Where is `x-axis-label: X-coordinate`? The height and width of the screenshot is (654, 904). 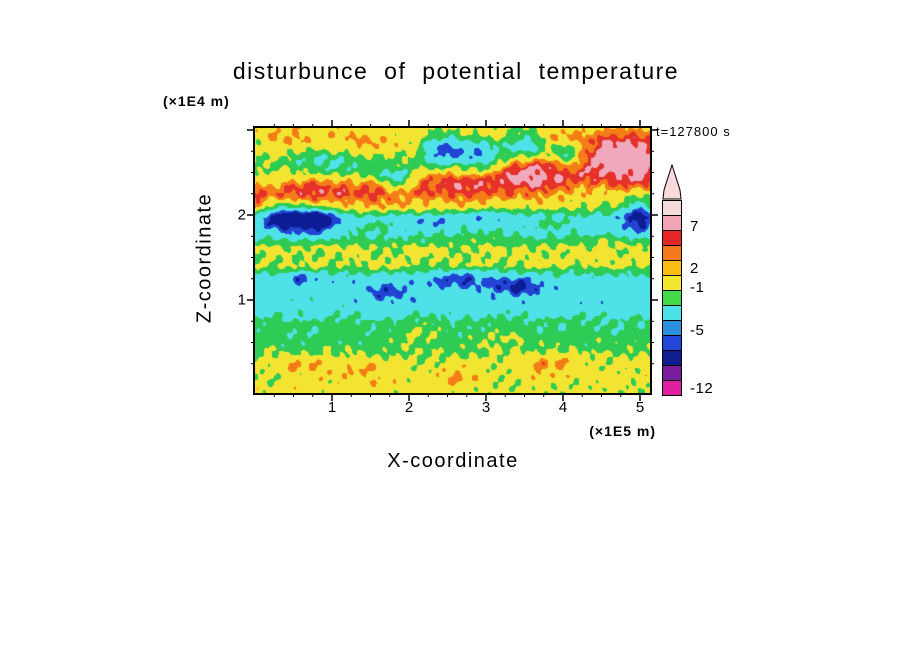
x-axis-label: X-coordinate is located at coordinates (453, 461).